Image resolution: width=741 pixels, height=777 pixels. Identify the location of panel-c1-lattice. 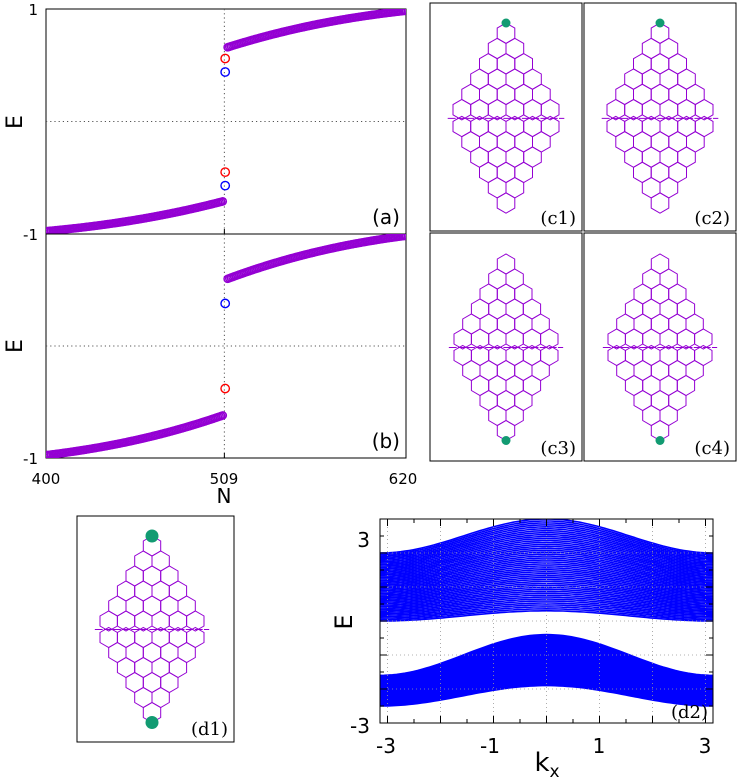
(506, 116).